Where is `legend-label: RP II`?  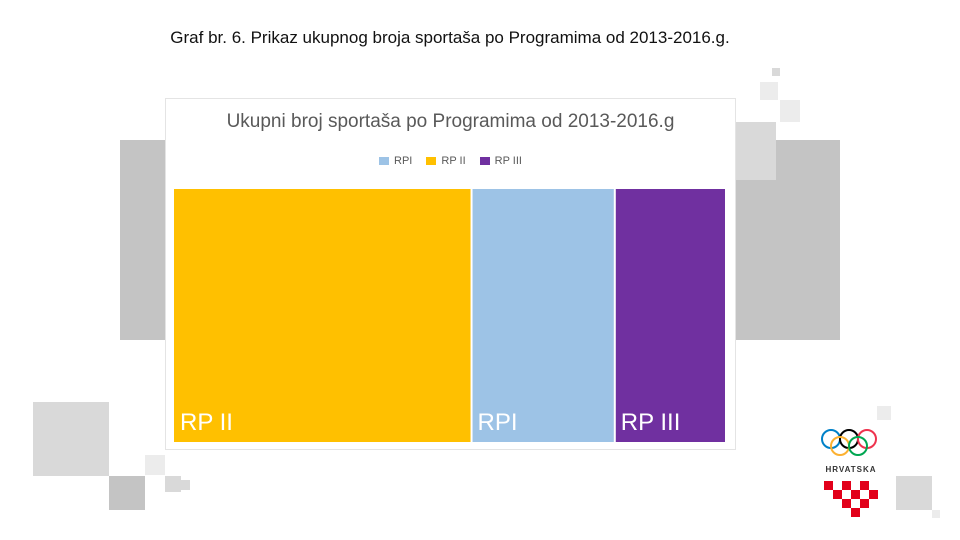 legend-label: RP II is located at coordinates (453, 161).